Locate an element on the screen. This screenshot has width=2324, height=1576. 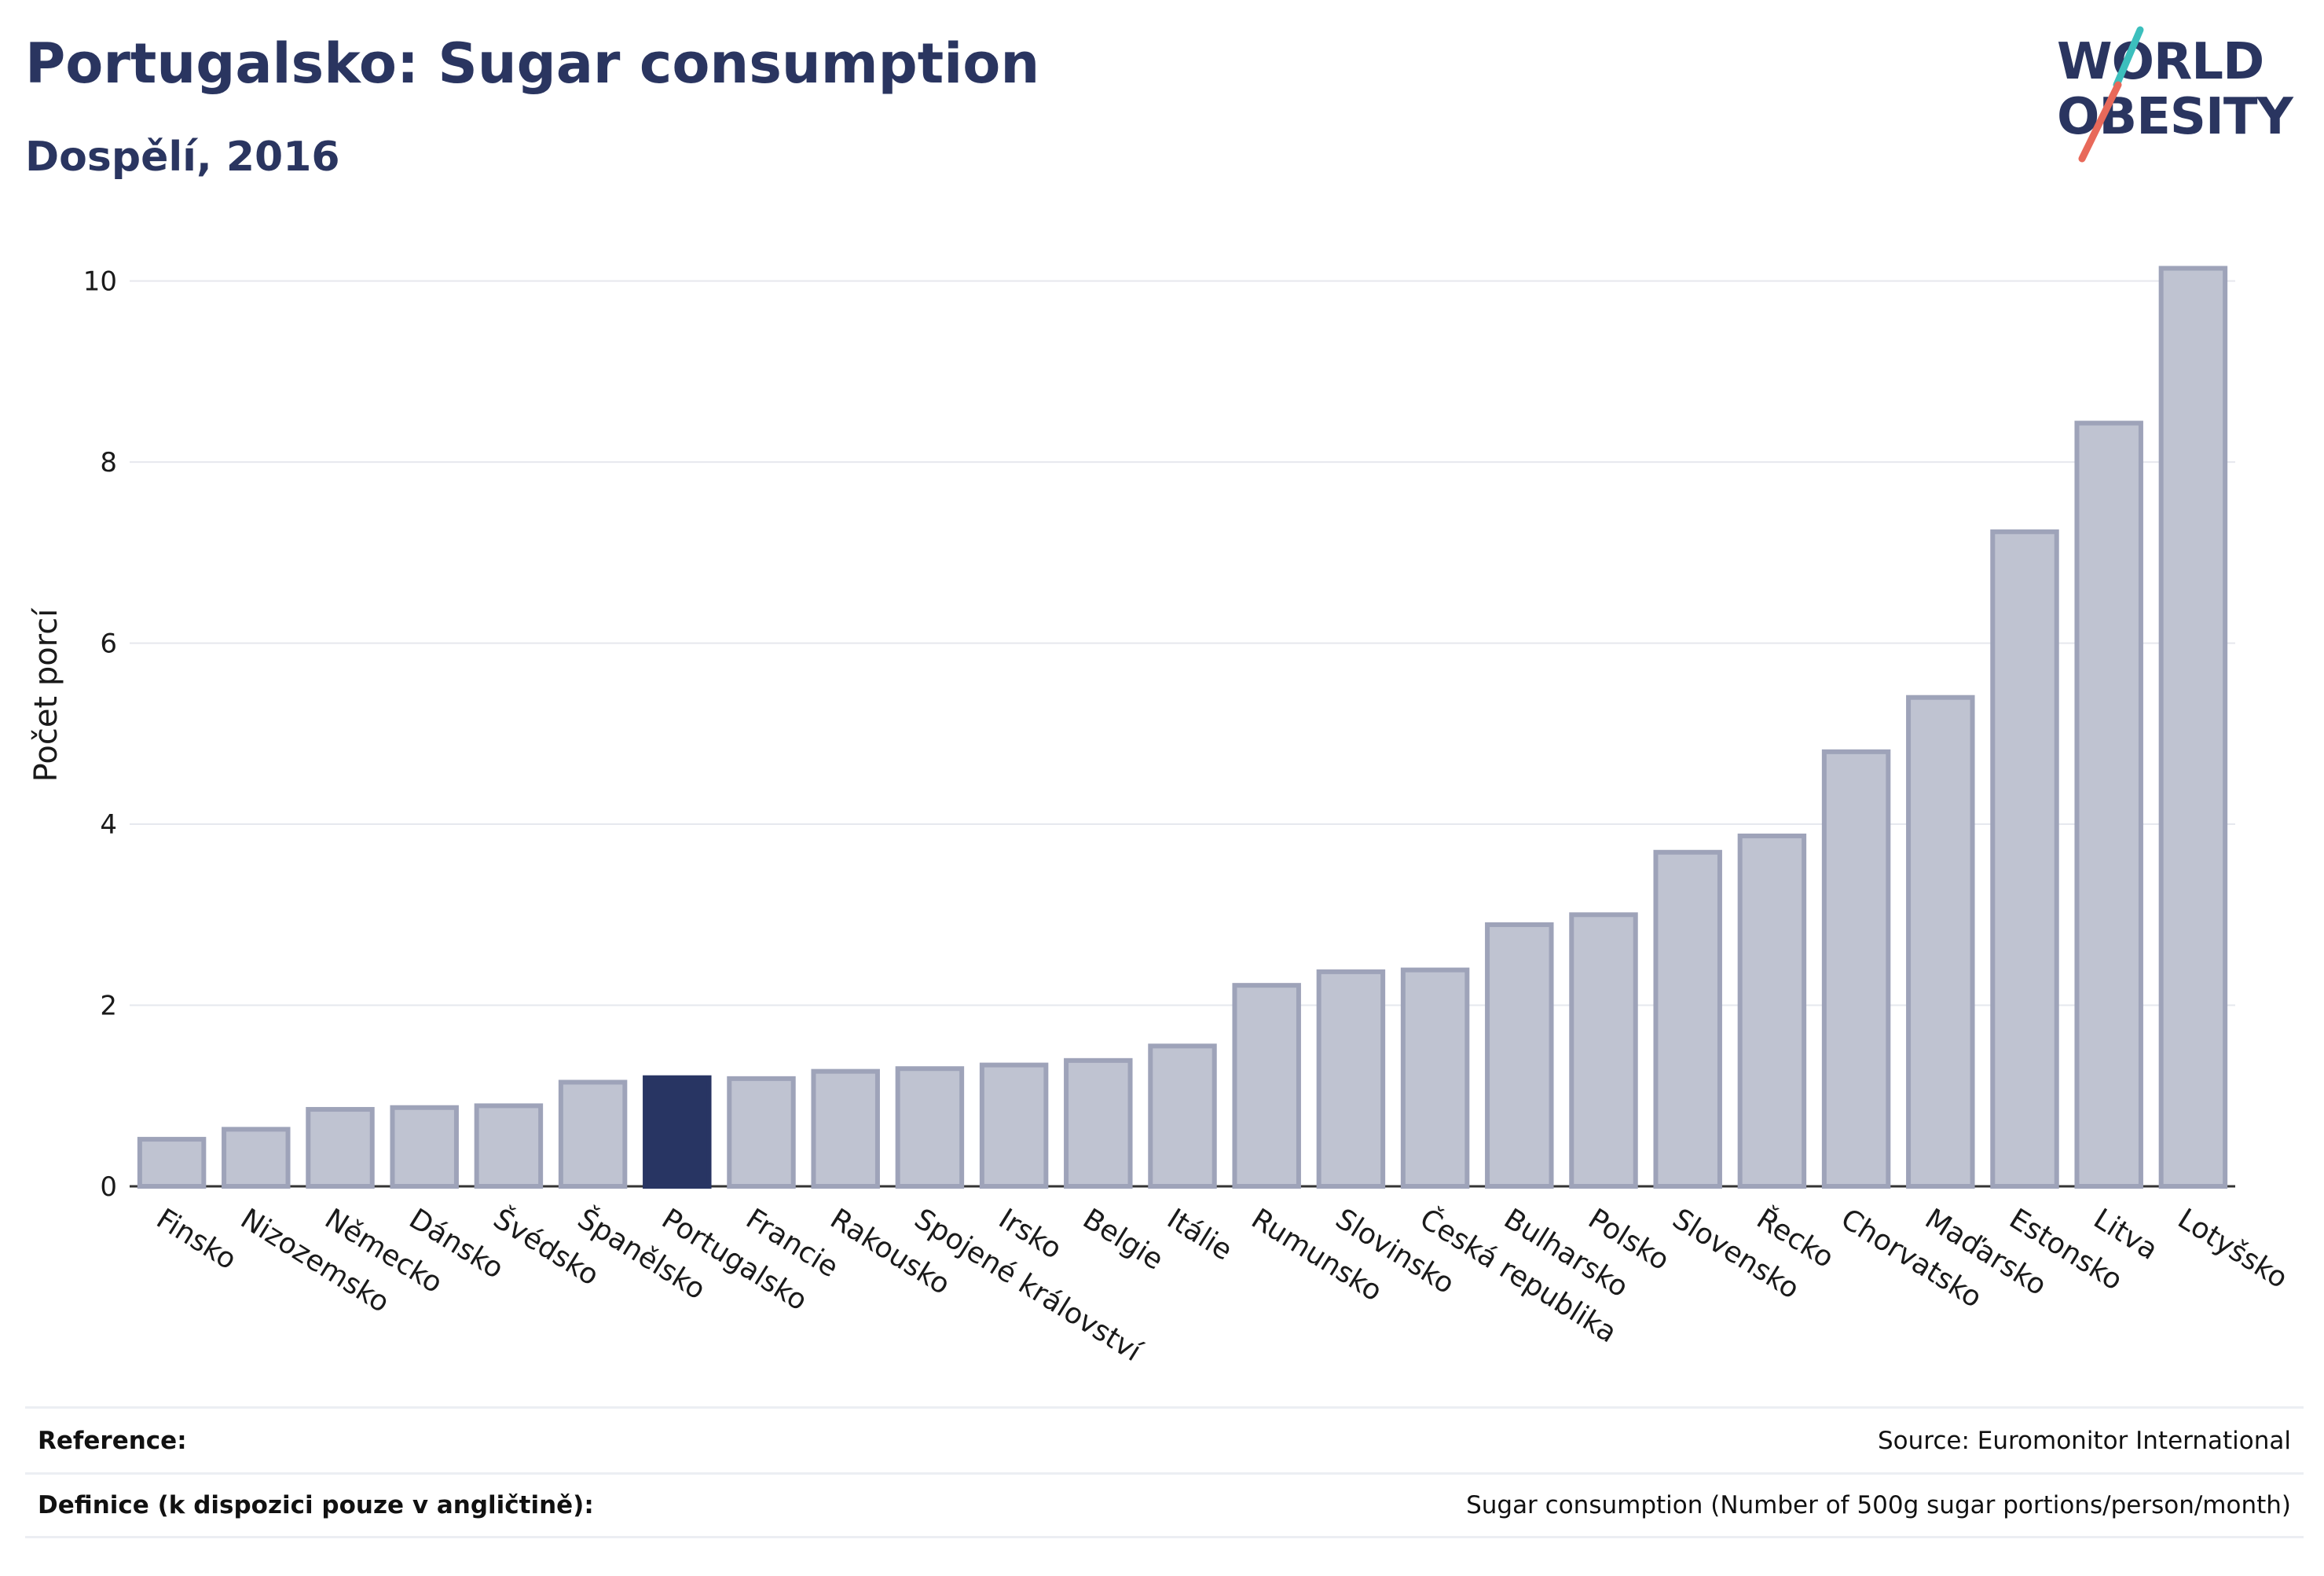
reference-value: Source: Euromonitor International is located at coordinates (2084, 1440).